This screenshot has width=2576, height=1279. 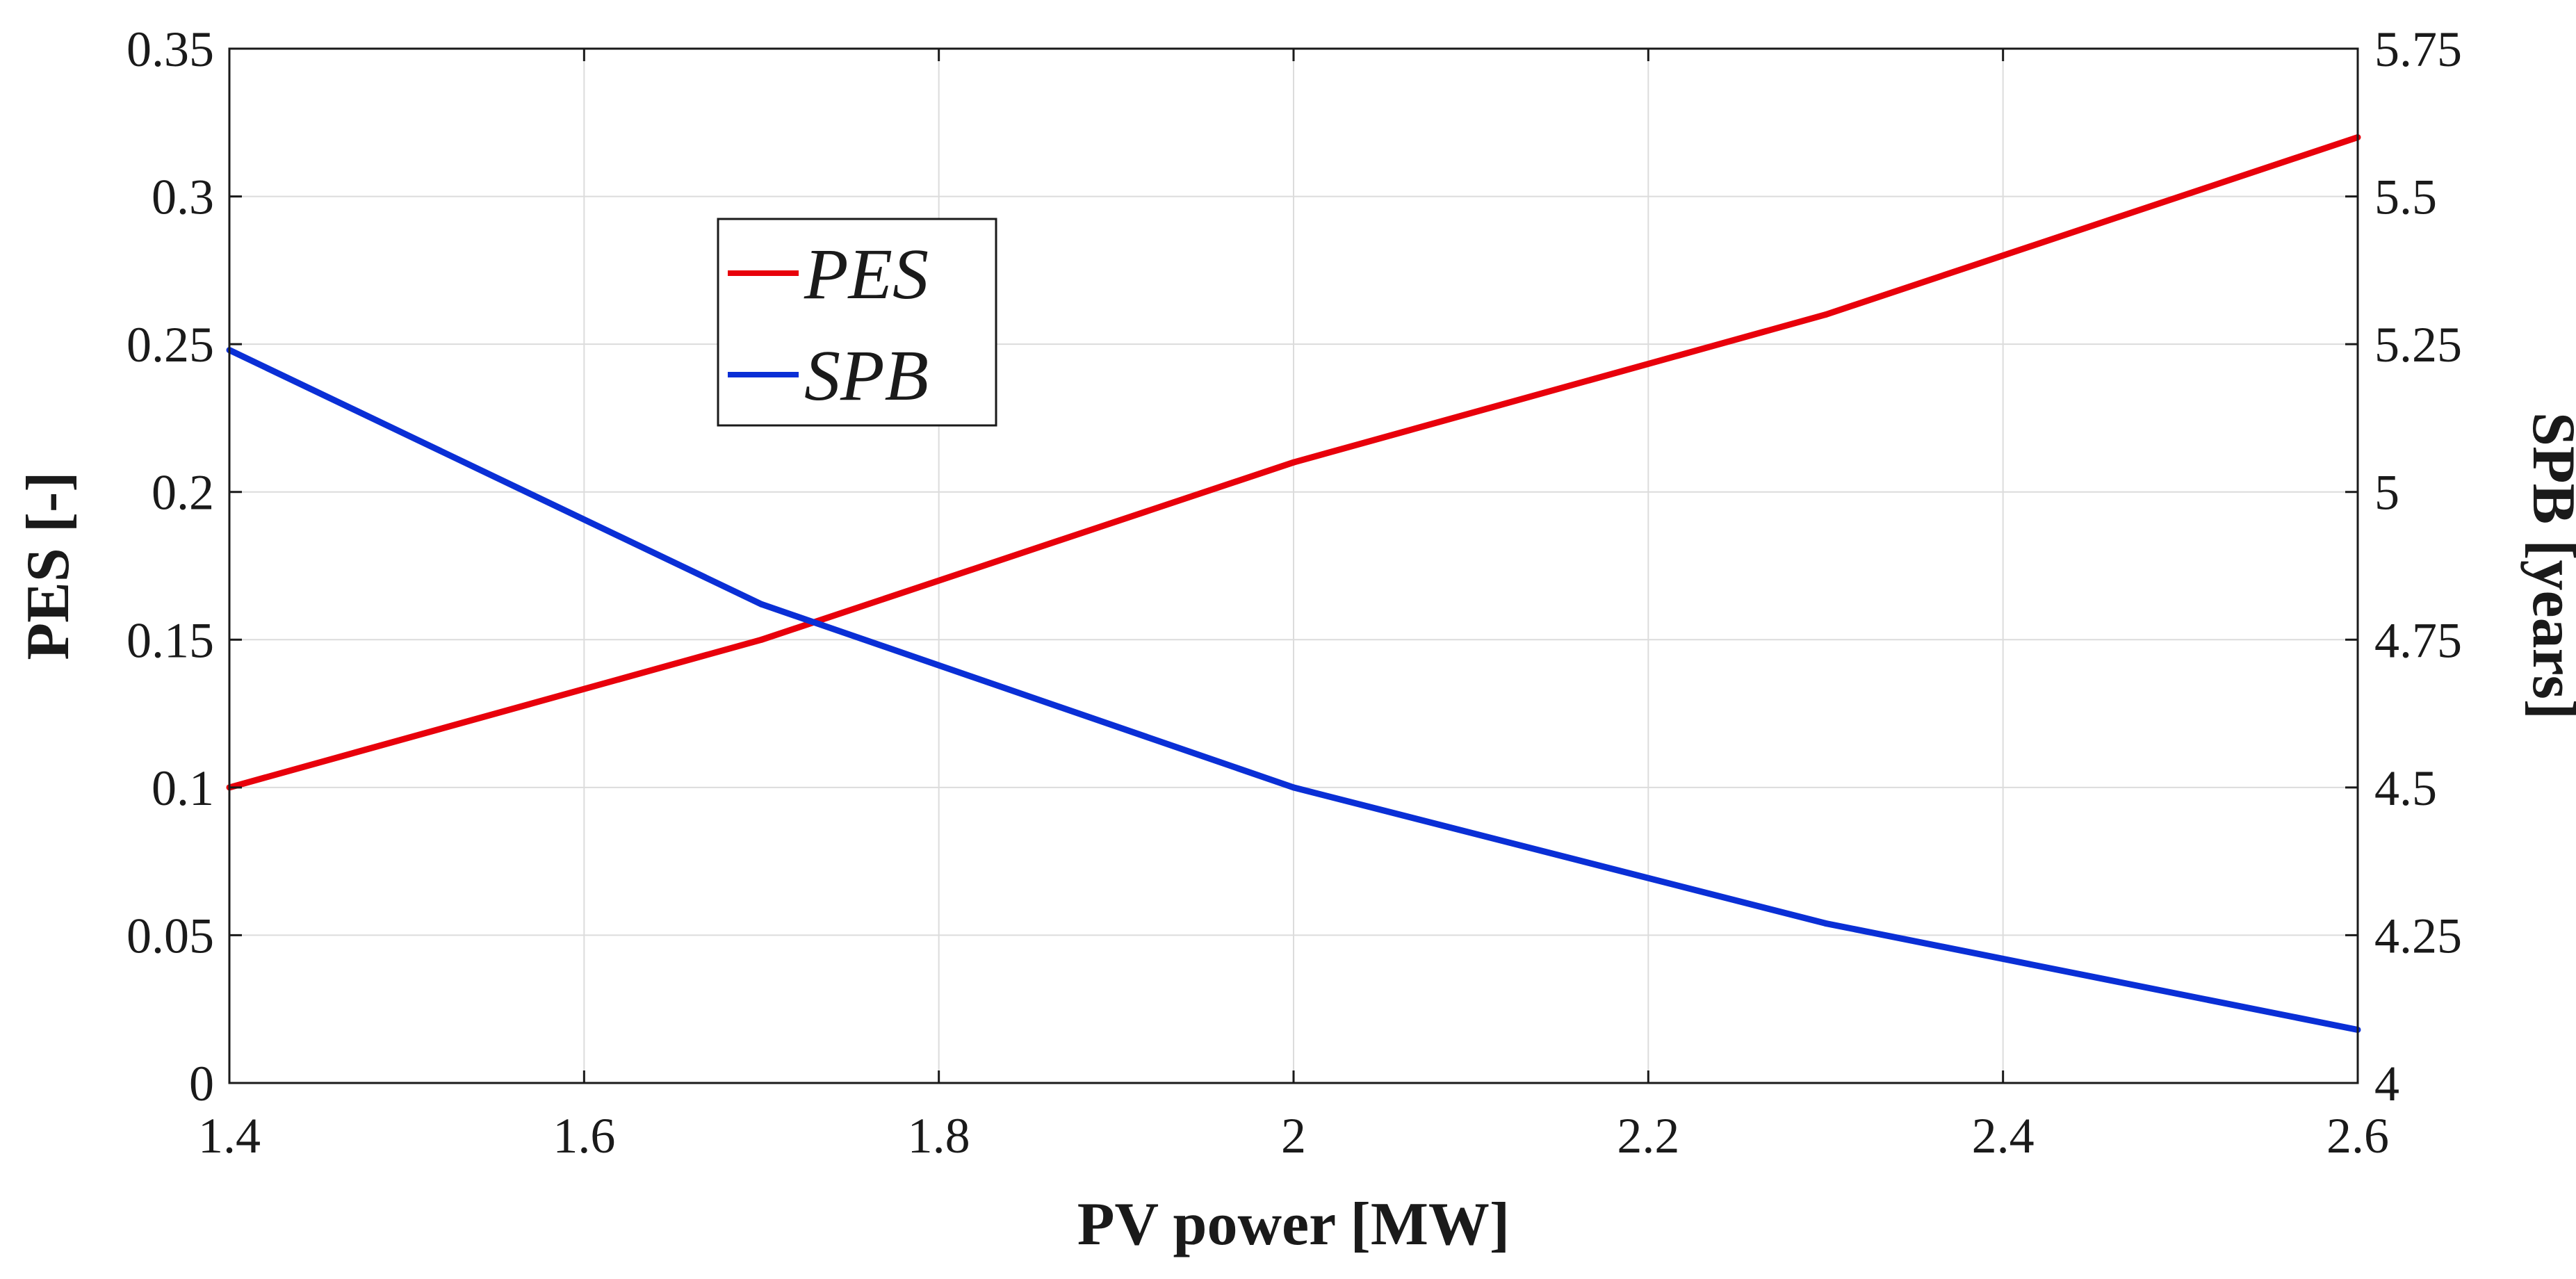 I want to click on y-right-tick-label: 5.25, so click(x=2418, y=345).